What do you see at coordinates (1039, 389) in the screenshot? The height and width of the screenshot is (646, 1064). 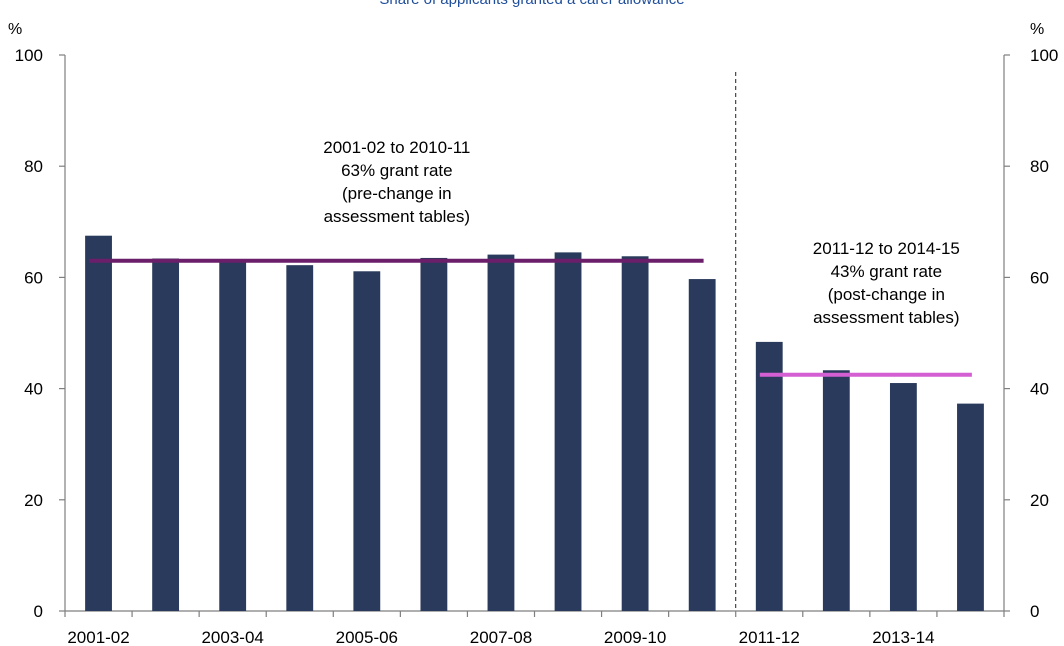 I see `y-tick-label-right: 40` at bounding box center [1039, 389].